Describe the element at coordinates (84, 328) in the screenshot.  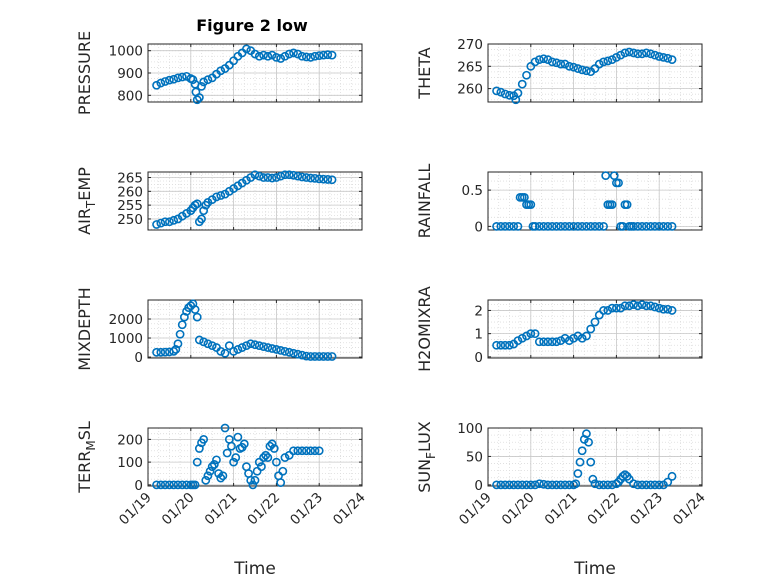
I see `y-axis-label: MIXDEPTH` at that location.